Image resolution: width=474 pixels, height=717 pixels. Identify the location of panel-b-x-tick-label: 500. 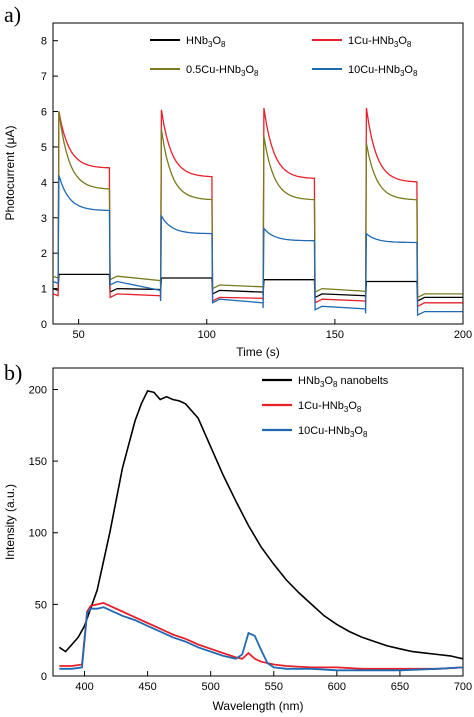
(211, 687).